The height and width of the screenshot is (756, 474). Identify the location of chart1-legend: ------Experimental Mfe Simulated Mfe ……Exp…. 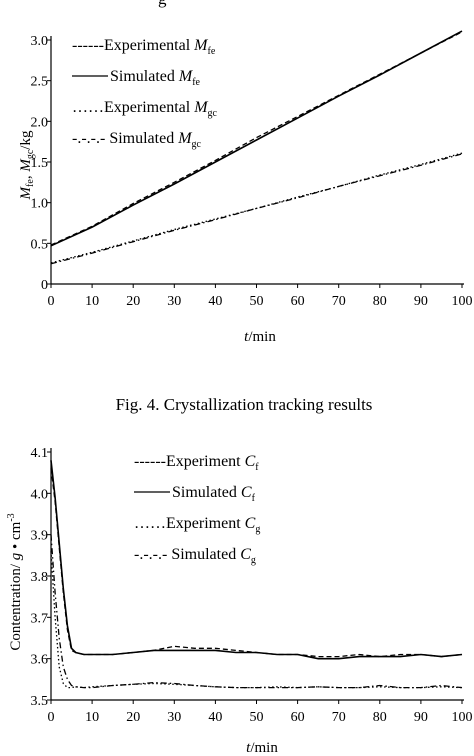
(145, 93).